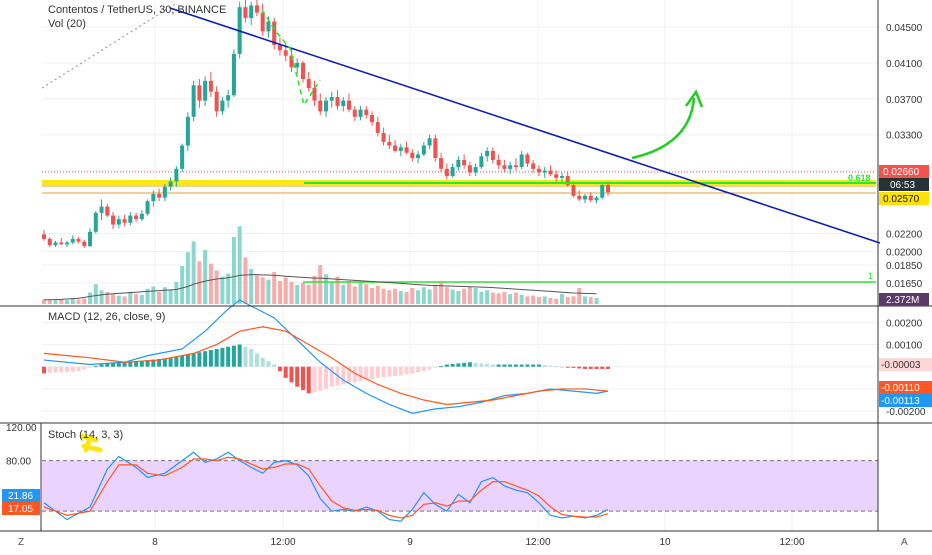 The width and height of the screenshot is (932, 555). What do you see at coordinates (900, 401) in the screenshot?
I see `macd-line-text: -0.00113` at bounding box center [900, 401].